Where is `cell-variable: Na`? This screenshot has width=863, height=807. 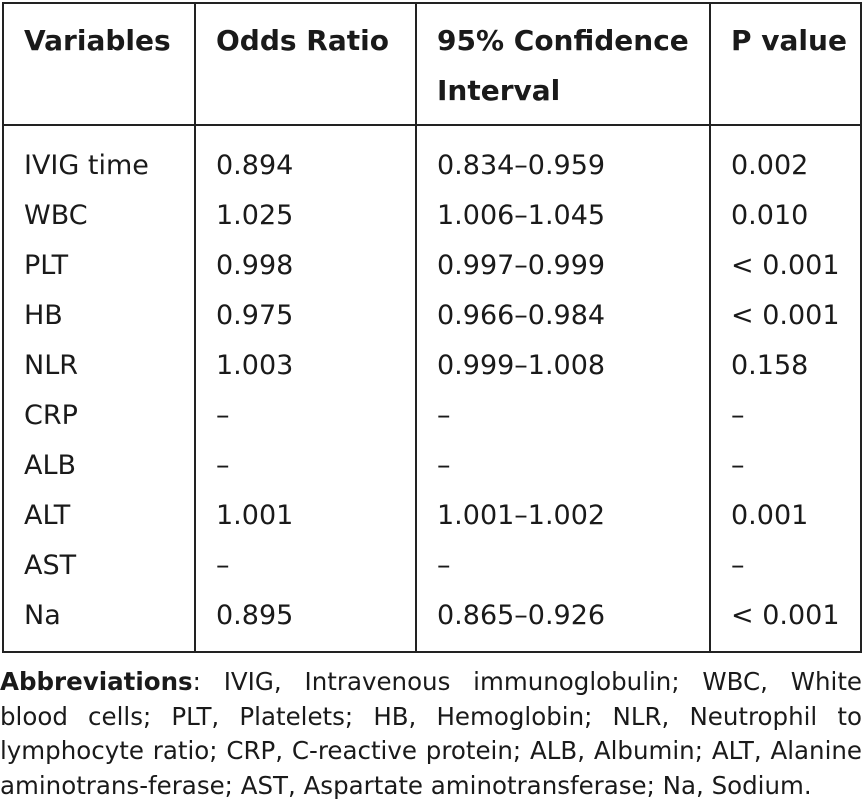 cell-variable: Na is located at coordinates (99, 622).